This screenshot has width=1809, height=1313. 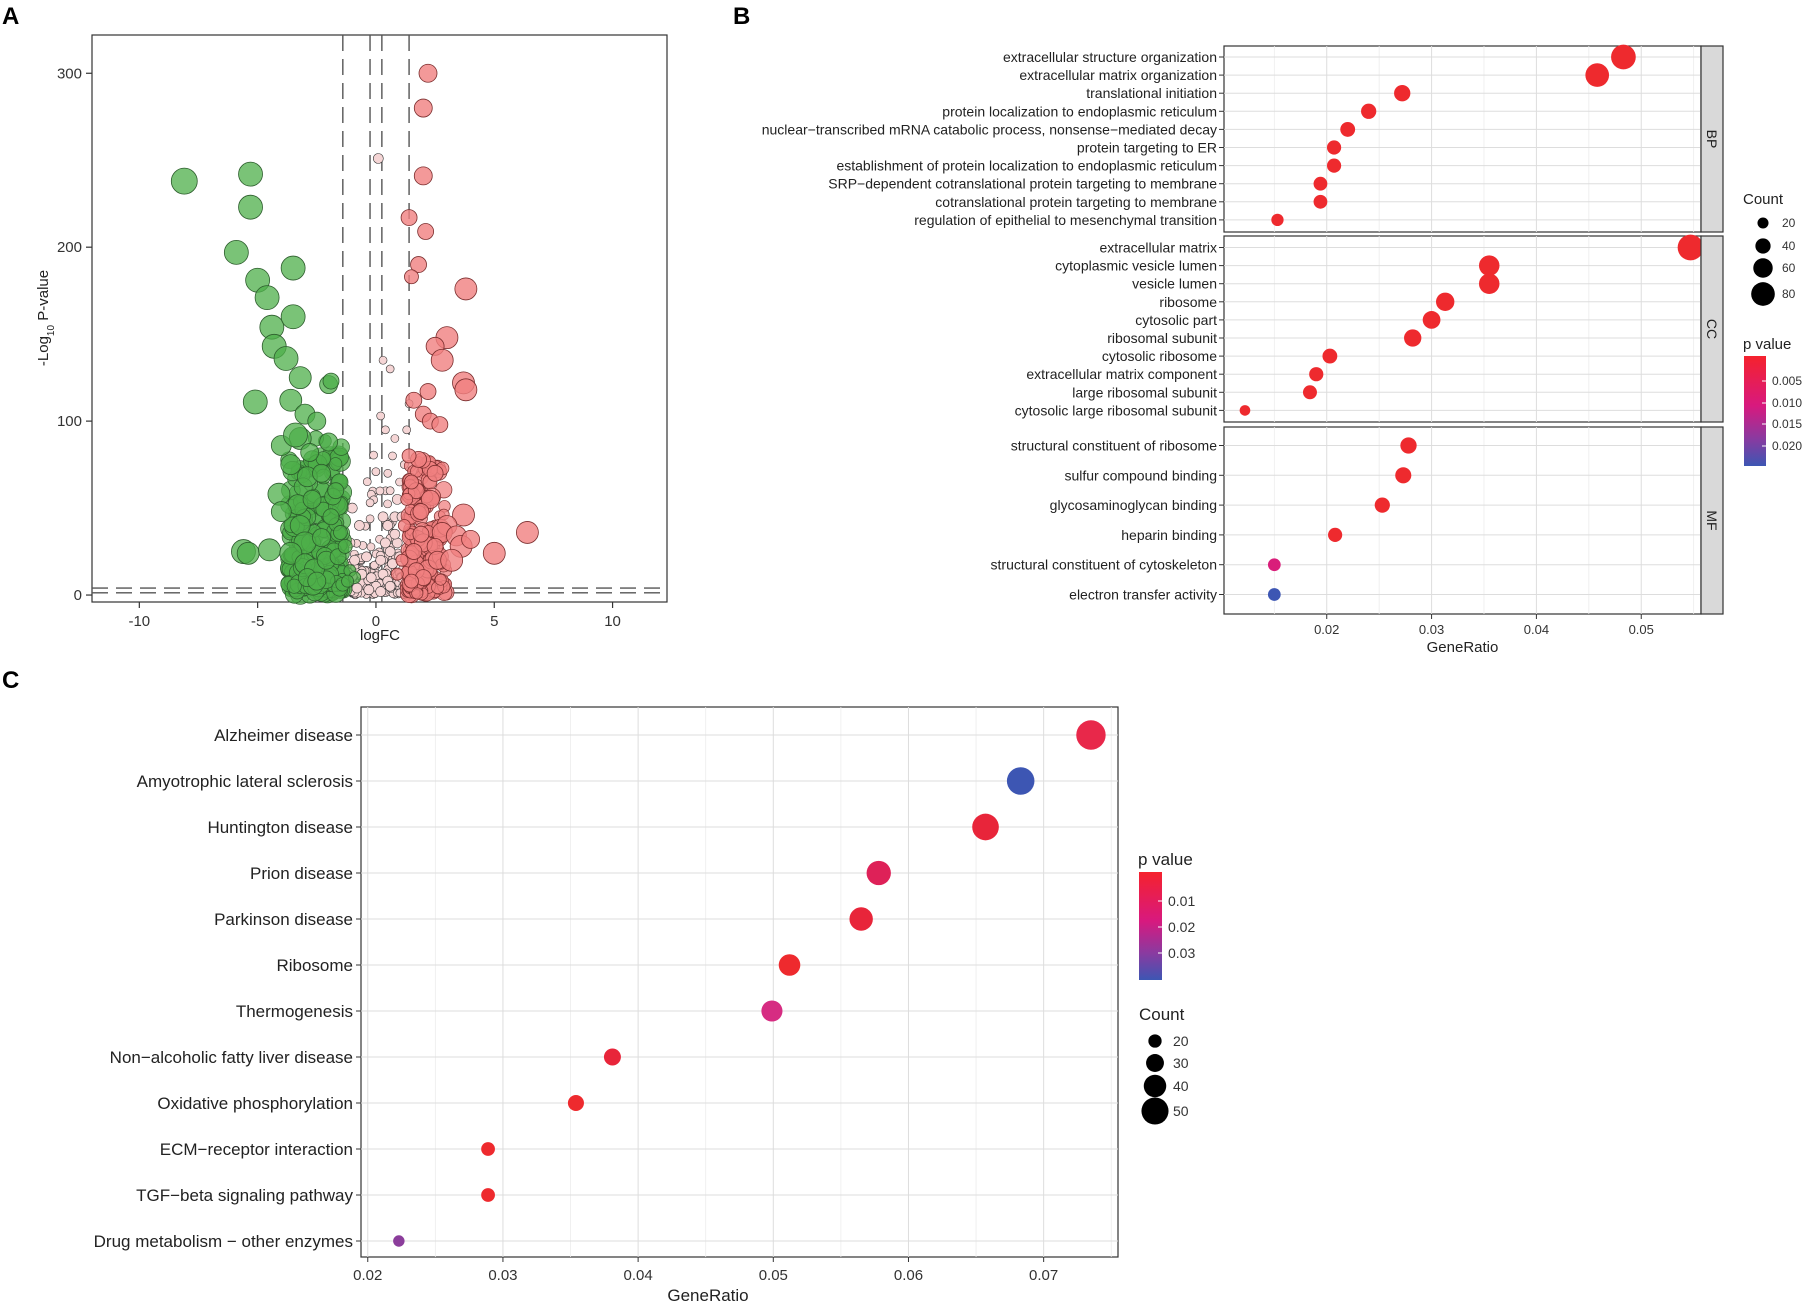 What do you see at coordinates (1133, 505) in the screenshot?
I see `term-label: glycosaminoglycan binding` at bounding box center [1133, 505].